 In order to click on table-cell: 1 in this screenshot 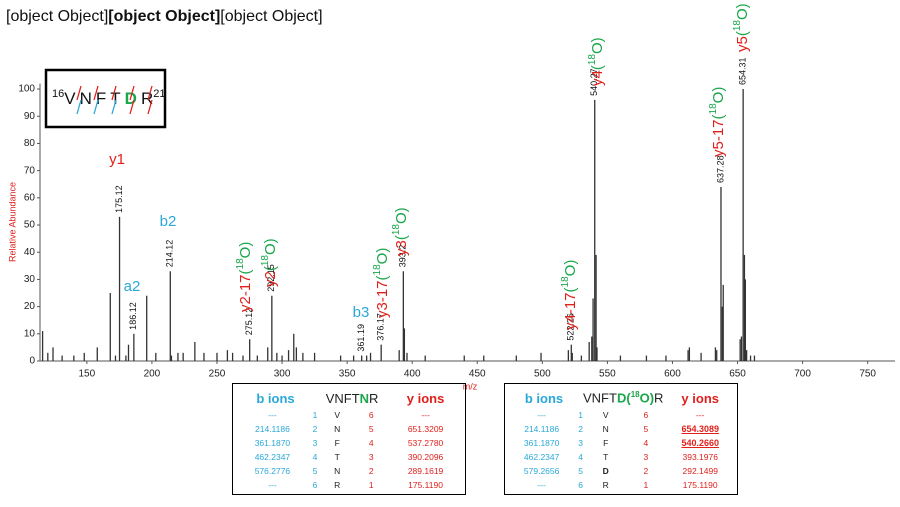, I will do `click(646, 485)`.